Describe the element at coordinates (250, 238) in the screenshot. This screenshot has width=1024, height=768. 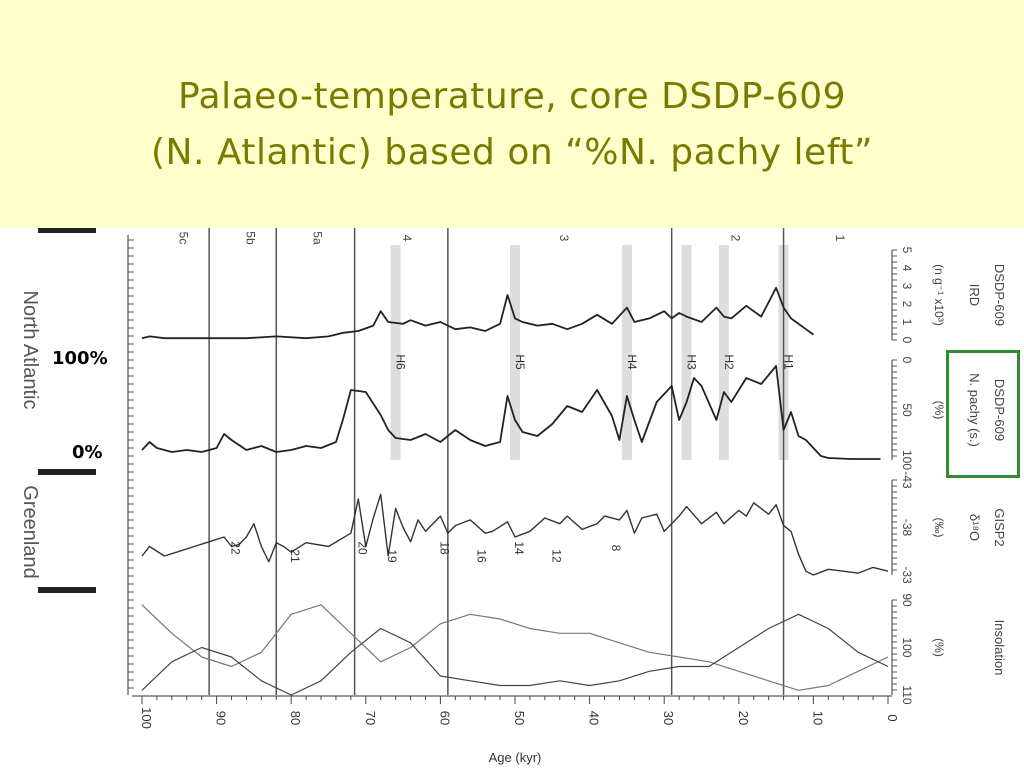
I see `stage-label-5b: 5b` at that location.